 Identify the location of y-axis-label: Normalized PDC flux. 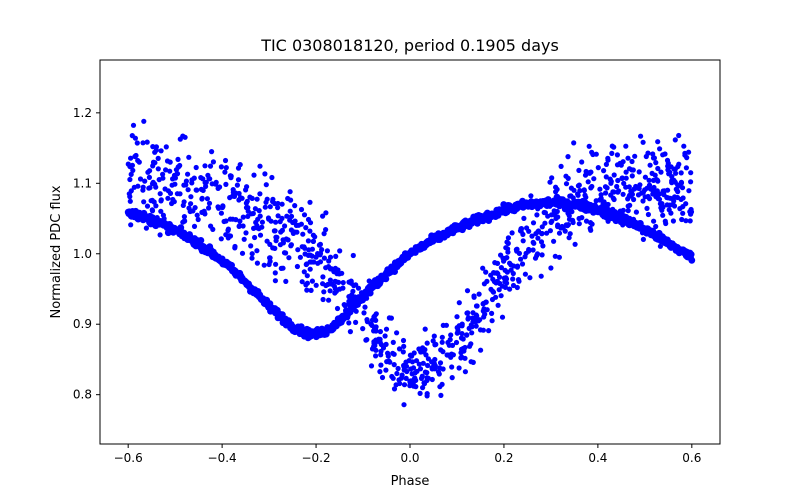
(56, 251).